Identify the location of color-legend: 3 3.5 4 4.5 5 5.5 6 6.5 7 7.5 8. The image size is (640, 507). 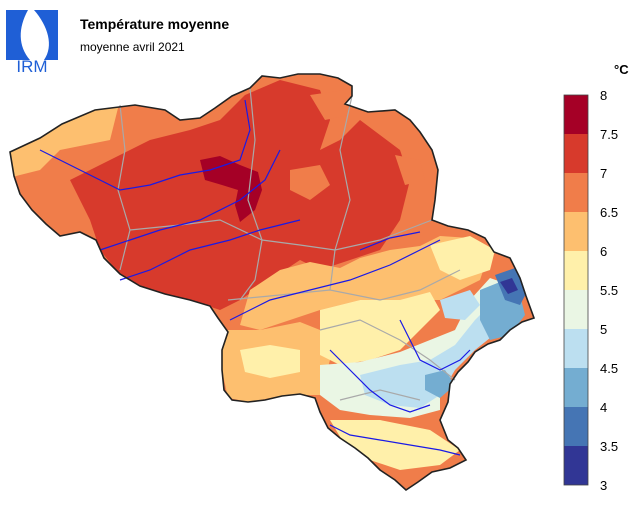
(590, 291).